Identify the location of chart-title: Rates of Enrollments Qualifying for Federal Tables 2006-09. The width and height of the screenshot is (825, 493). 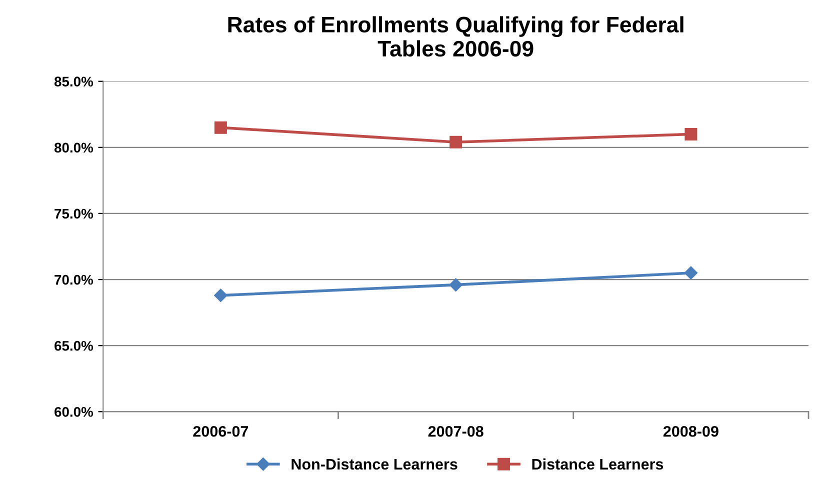
(456, 36).